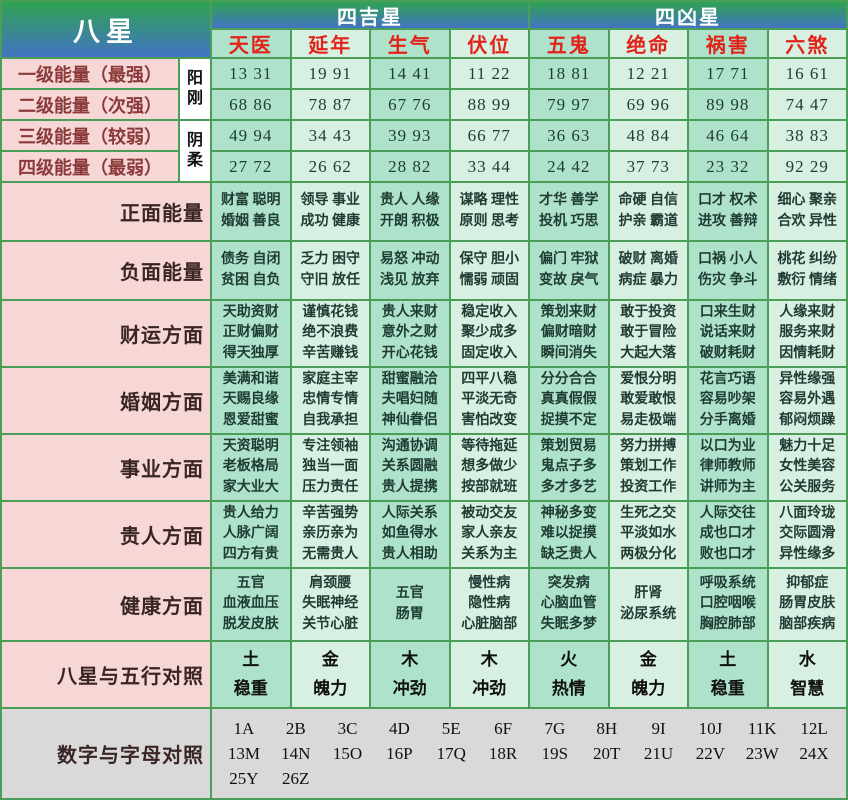  Describe the element at coordinates (409, 313) in the screenshot. I see `aspect-cell-line: 贵人来财` at that location.